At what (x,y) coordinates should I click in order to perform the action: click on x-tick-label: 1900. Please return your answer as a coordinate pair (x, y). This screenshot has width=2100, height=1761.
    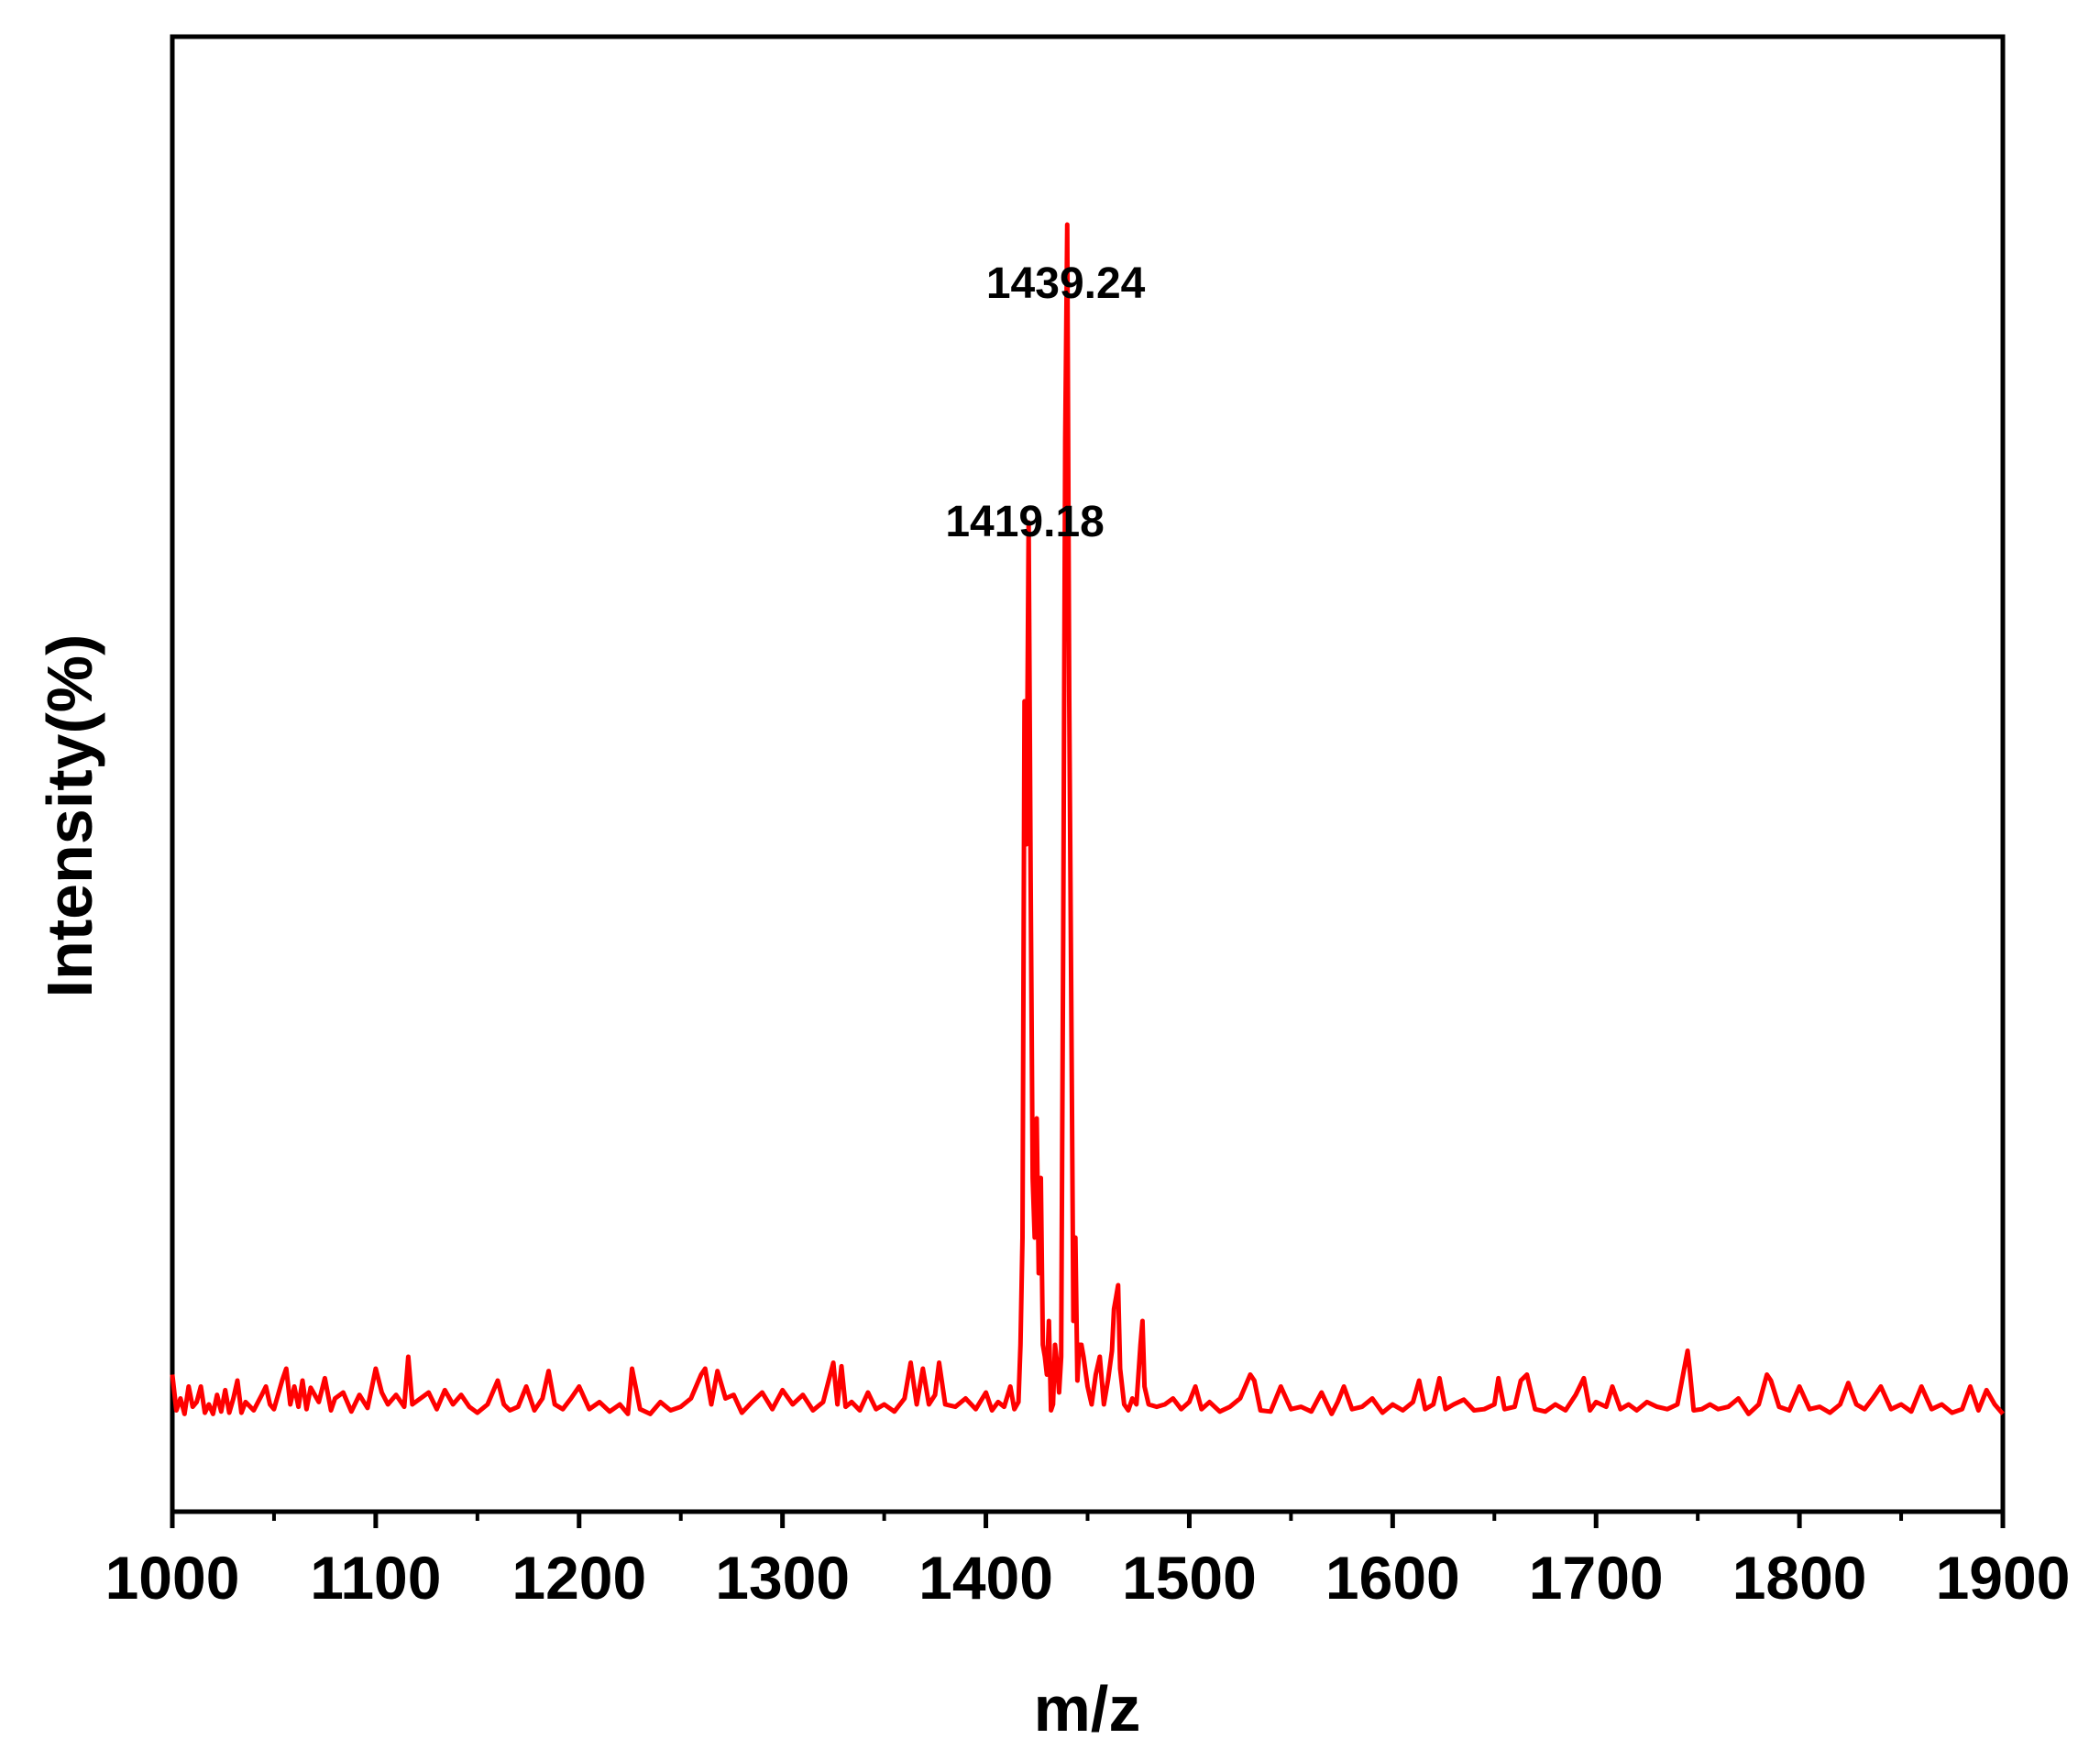
    Looking at the image, I should click on (2003, 1578).